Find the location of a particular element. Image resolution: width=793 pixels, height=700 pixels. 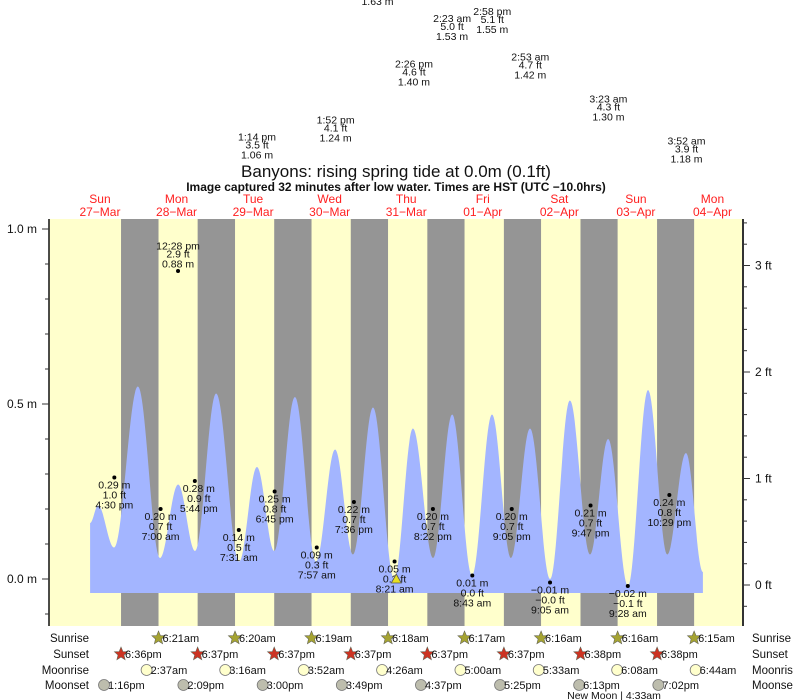

low-tide-time: 8:22 pm is located at coordinates (433, 537).